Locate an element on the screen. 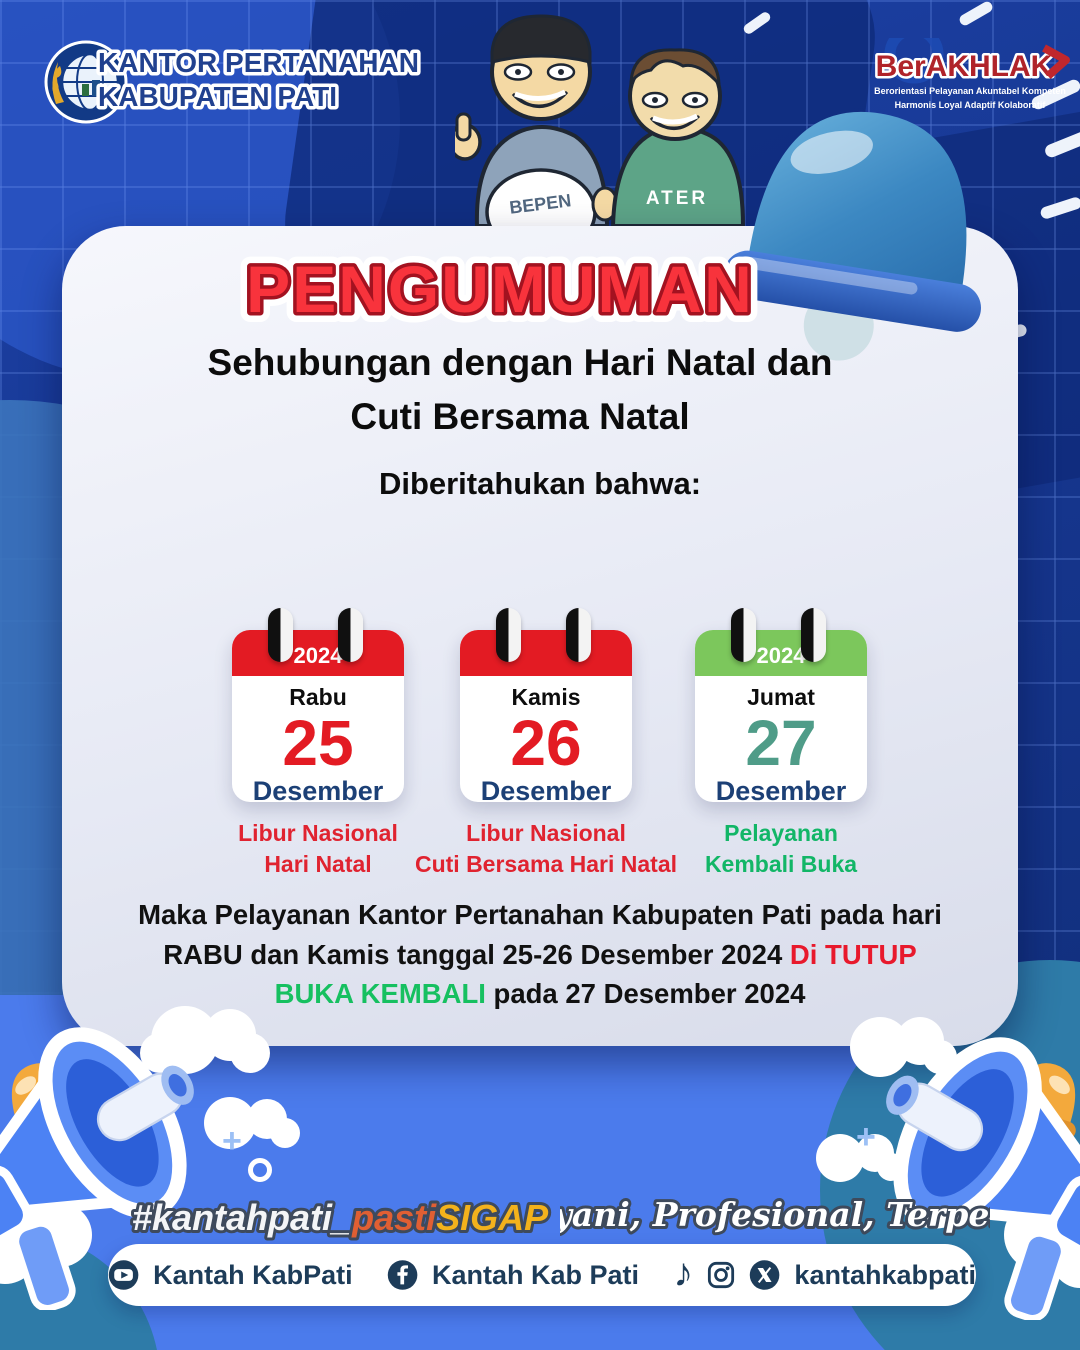 This screenshot has width=1080, height=1350. calendar-card-dec25: 2024 Rabu 25 Desember is located at coordinates (318, 707).